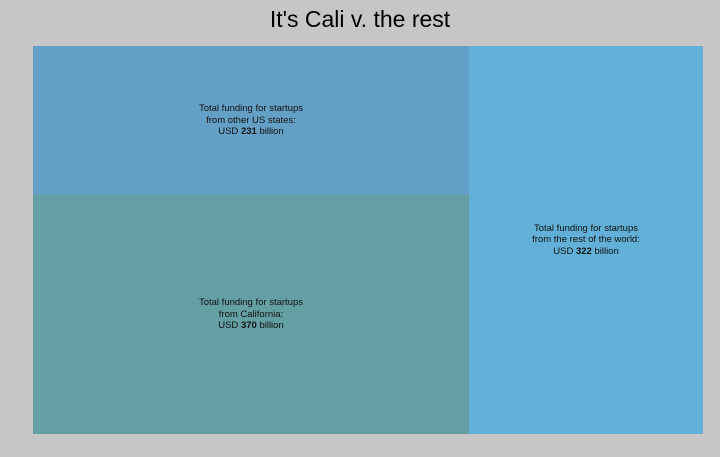 The height and width of the screenshot is (457, 720). I want to click on tile-value: 370, so click(248, 326).